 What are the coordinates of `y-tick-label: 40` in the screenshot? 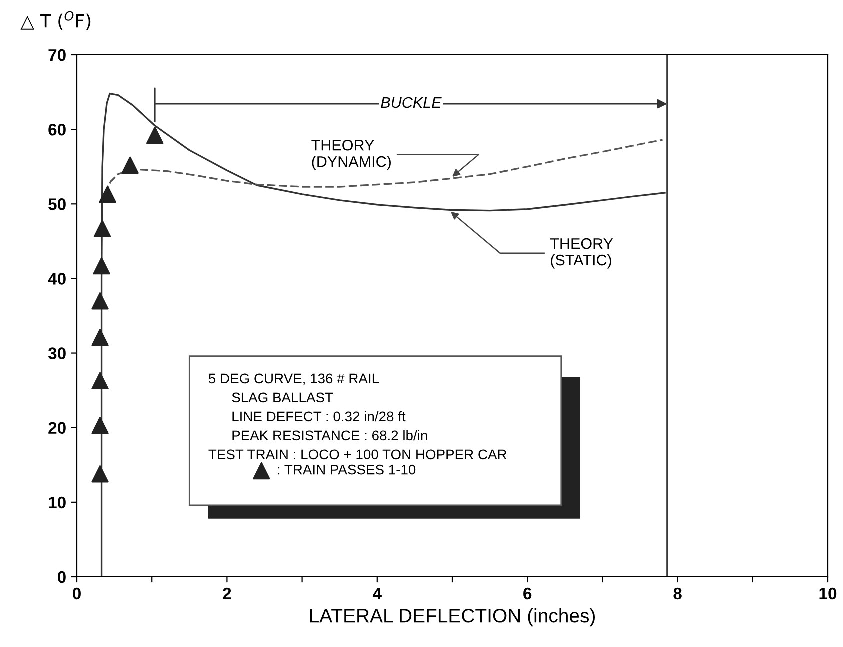 It's located at (57, 279).